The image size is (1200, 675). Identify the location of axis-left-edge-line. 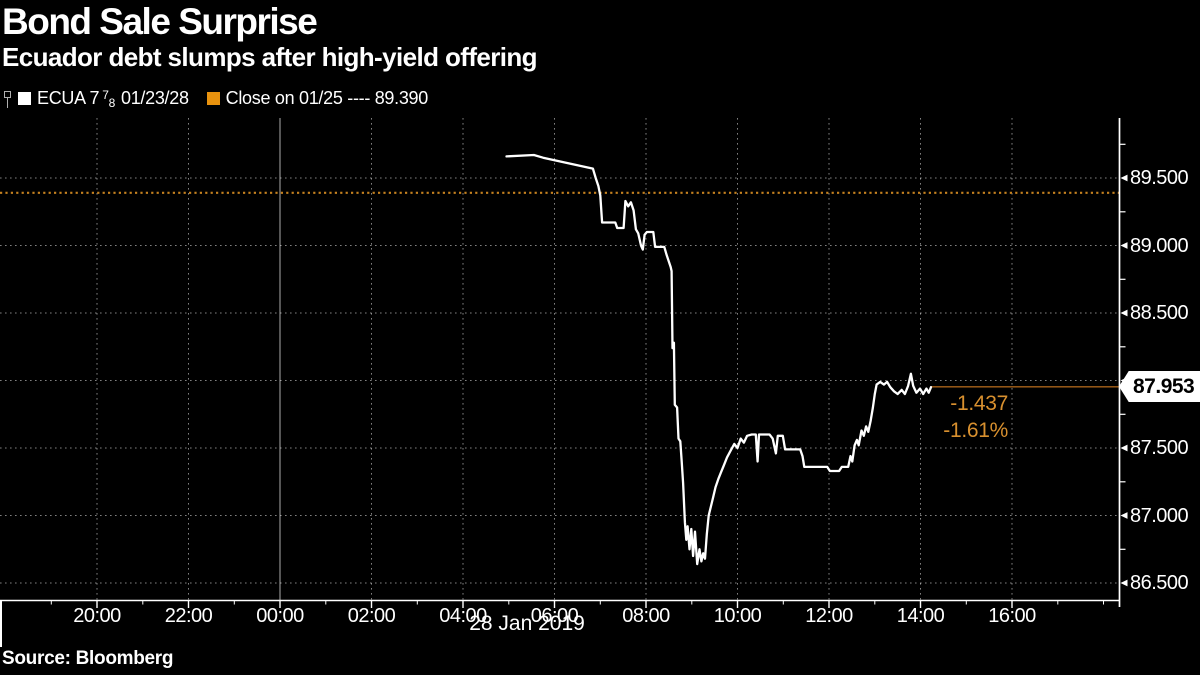
(1, 623).